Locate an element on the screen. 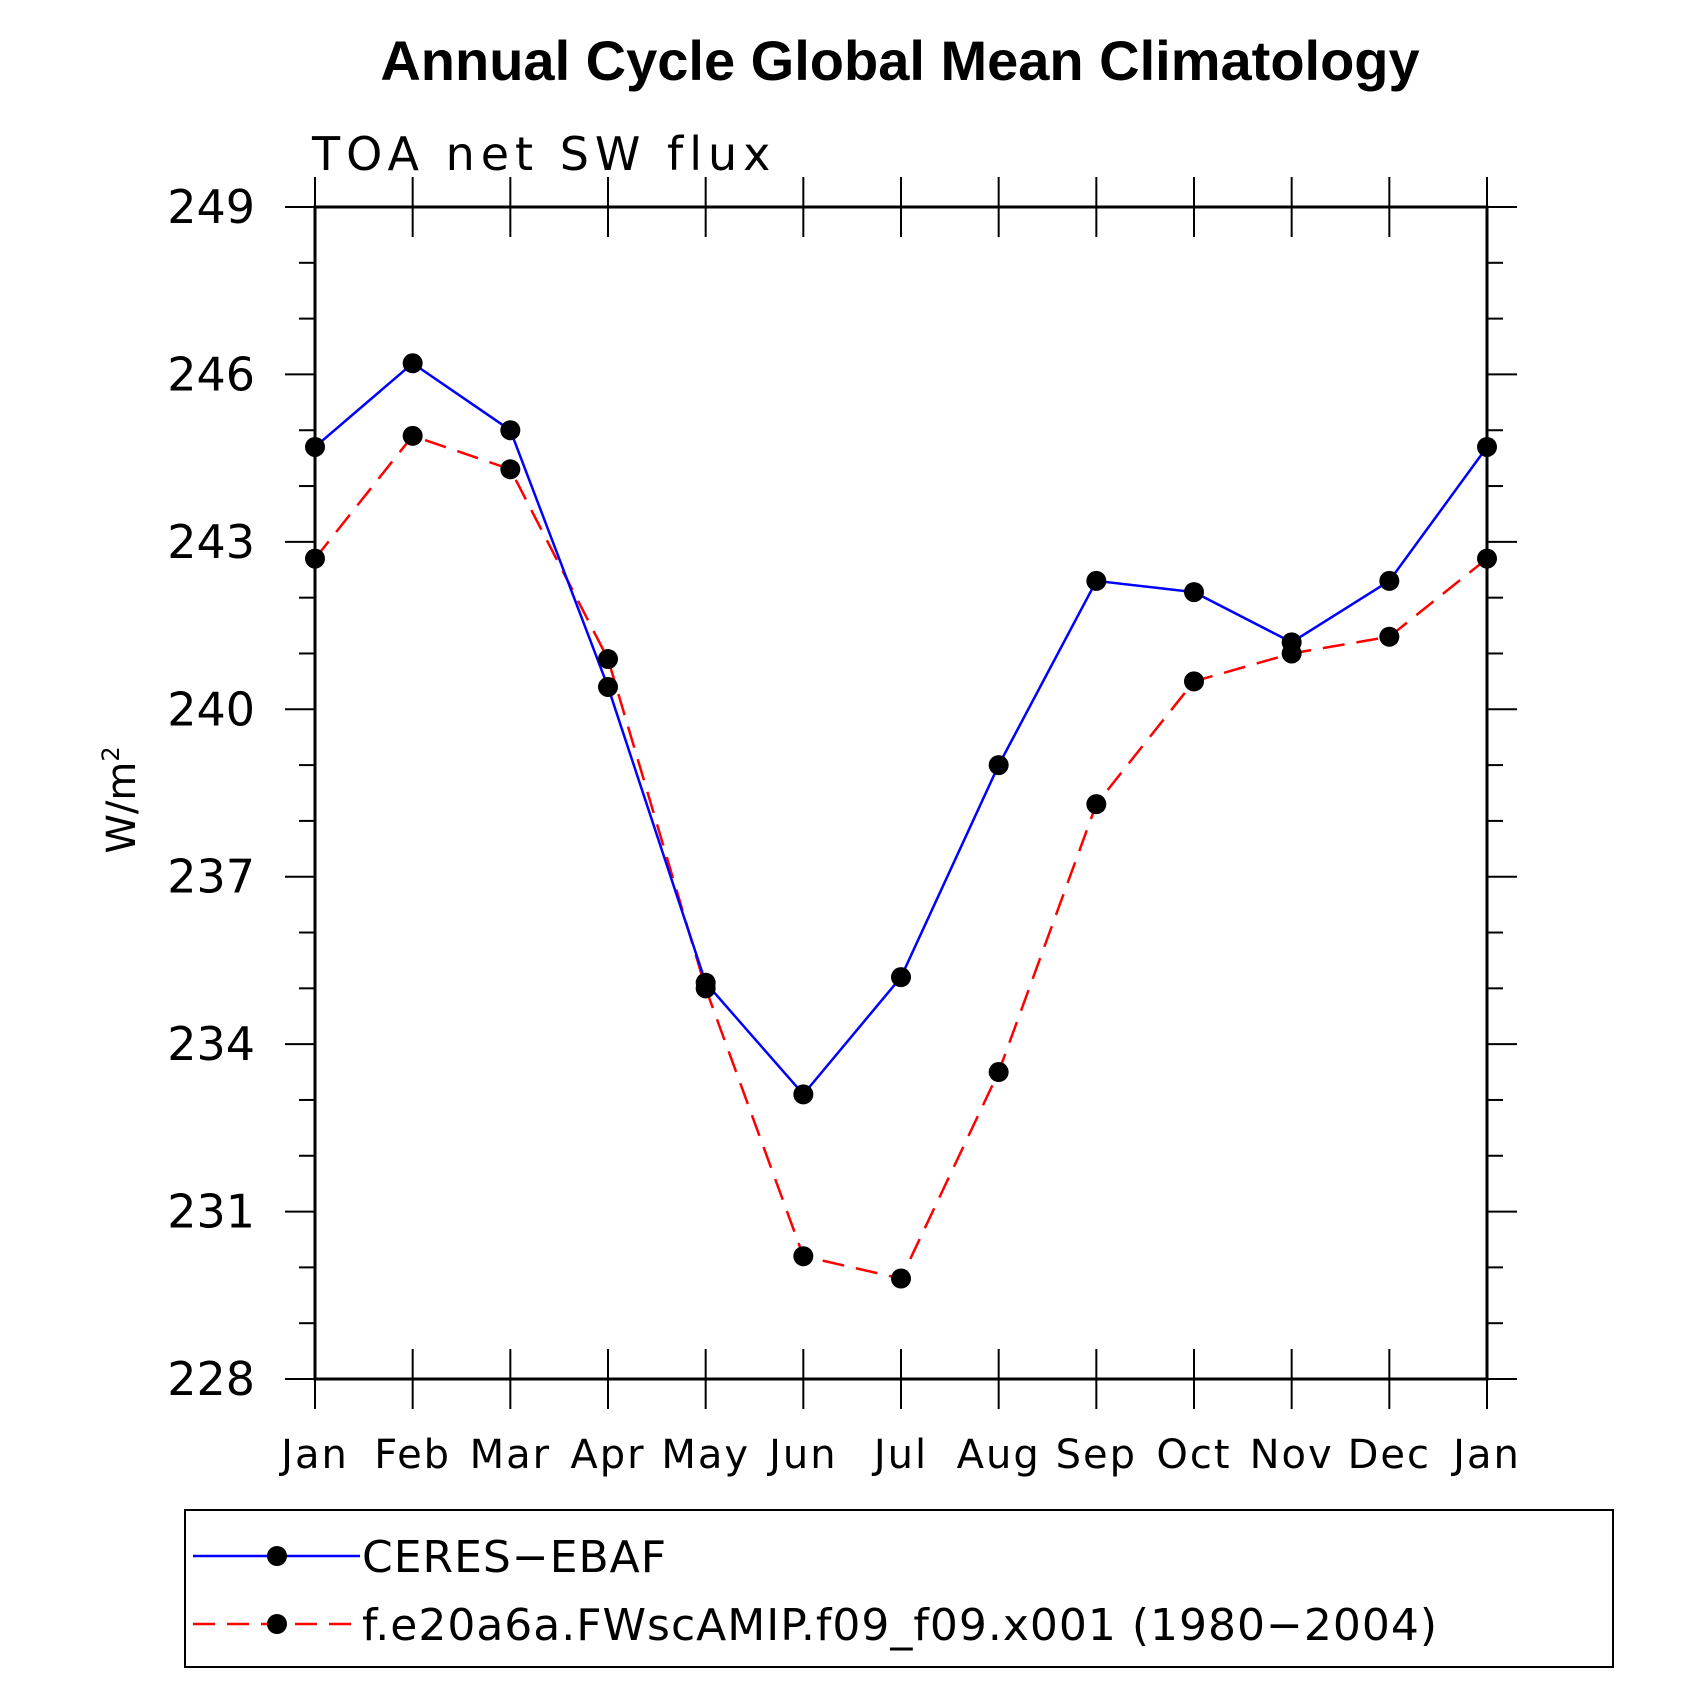 This screenshot has height=1685, width=1685. x-tick-label: May is located at coordinates (705, 1455).